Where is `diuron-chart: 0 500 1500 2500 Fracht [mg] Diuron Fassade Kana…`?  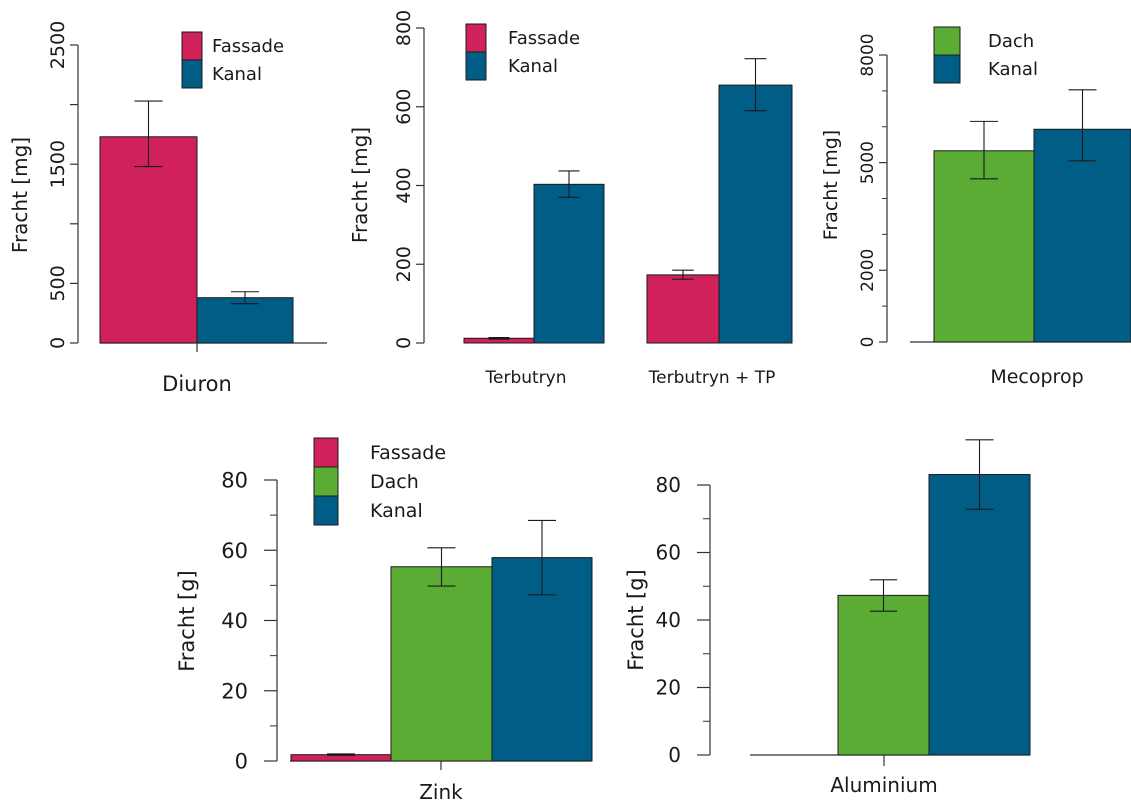 diuron-chart: 0 500 1500 2500 Fracht [mg] Diuron Fassade Kana… is located at coordinates (167, 208).